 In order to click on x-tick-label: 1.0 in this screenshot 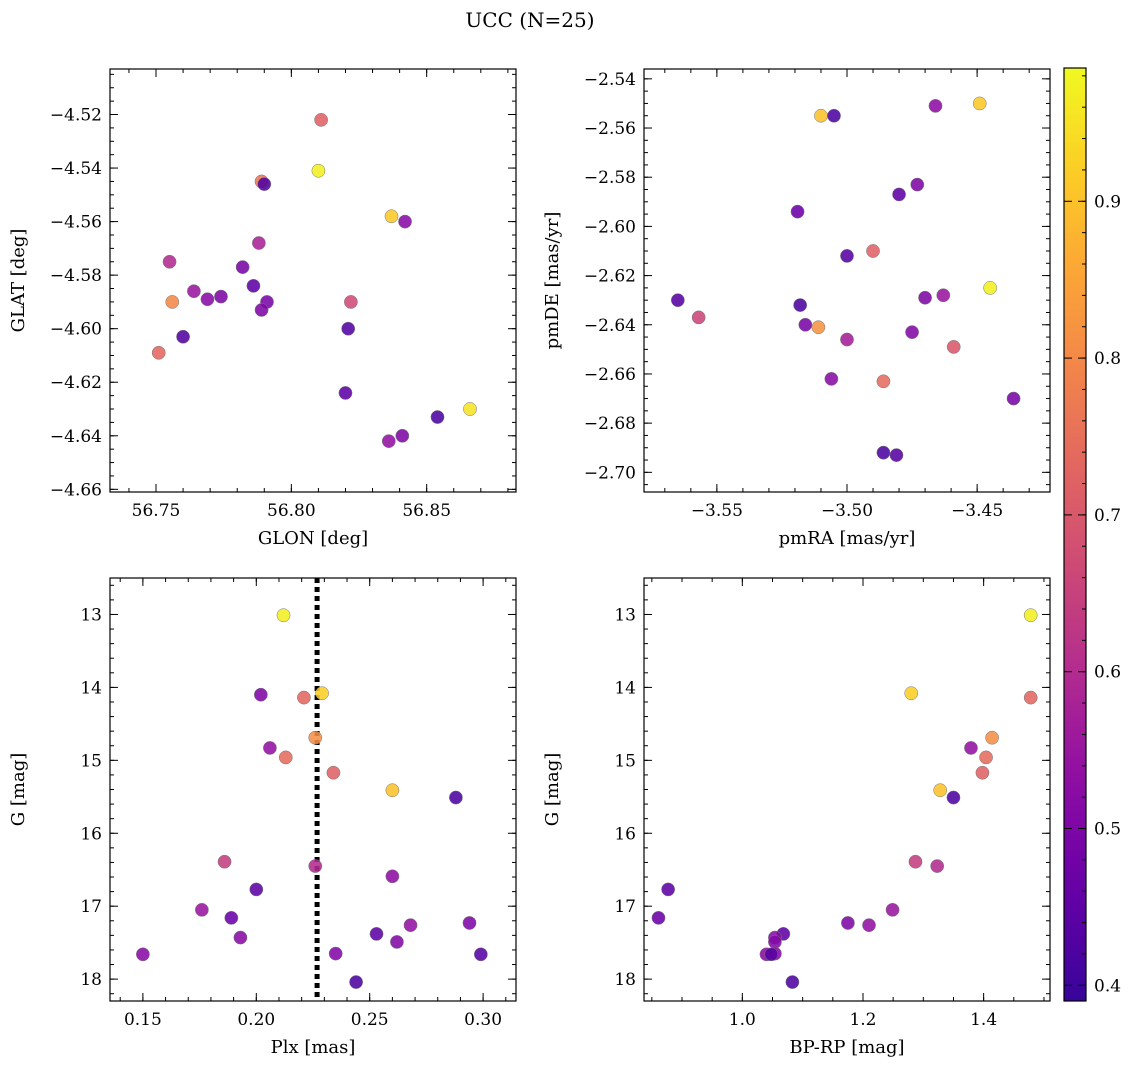, I will do `click(742, 1020)`.